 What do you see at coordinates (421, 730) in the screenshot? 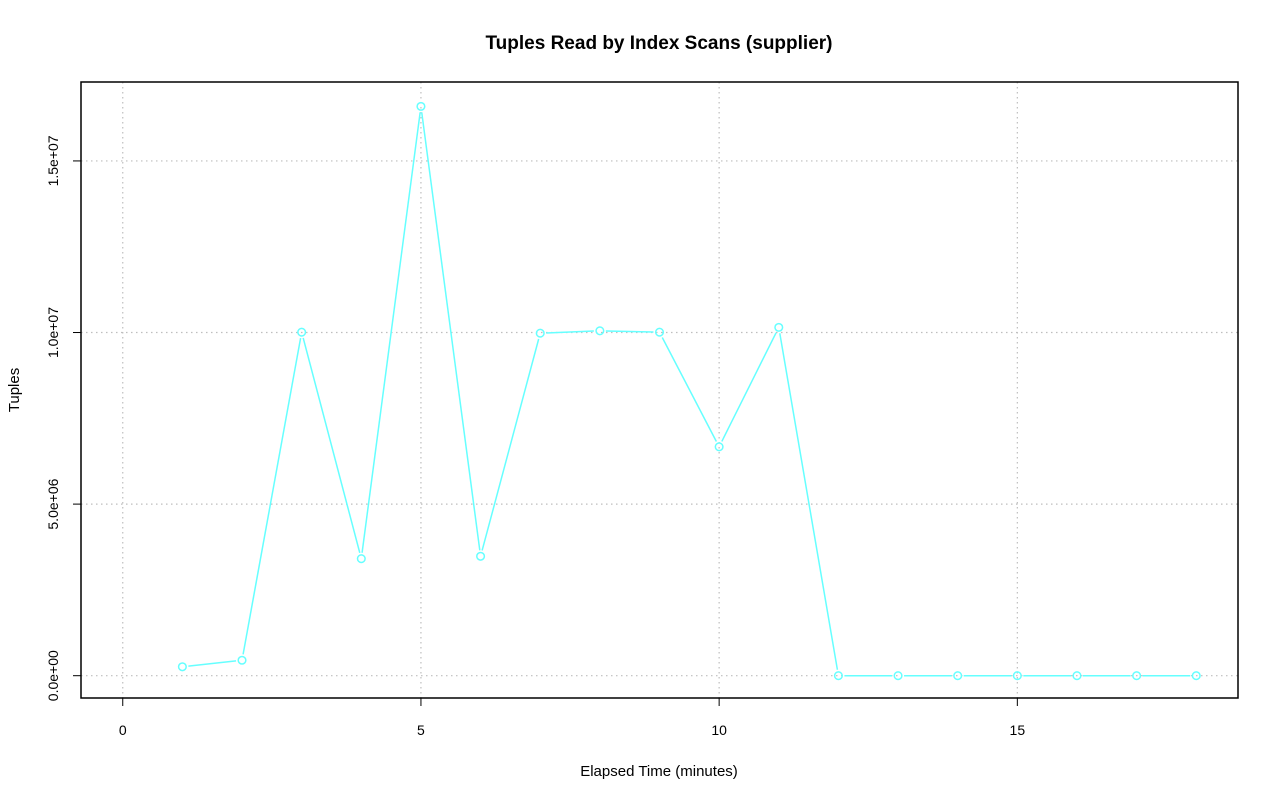
I see `x-tick-label: 5` at bounding box center [421, 730].